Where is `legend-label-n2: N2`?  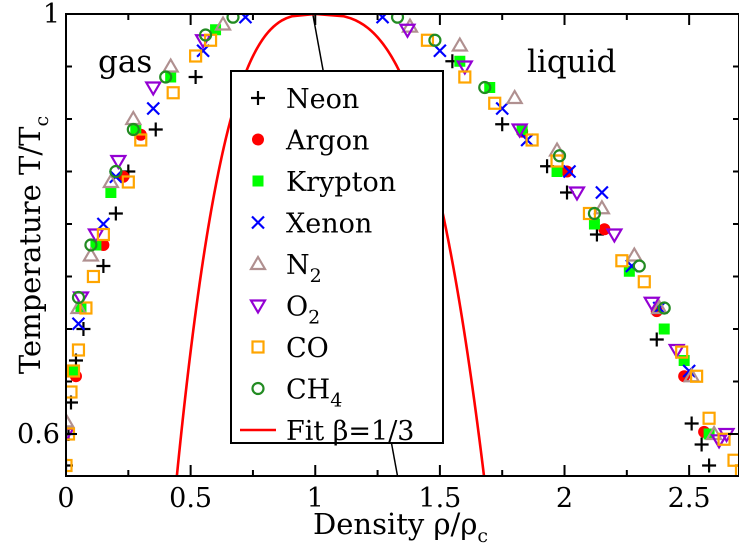 legend-label-n2: N2 is located at coordinates (304, 268).